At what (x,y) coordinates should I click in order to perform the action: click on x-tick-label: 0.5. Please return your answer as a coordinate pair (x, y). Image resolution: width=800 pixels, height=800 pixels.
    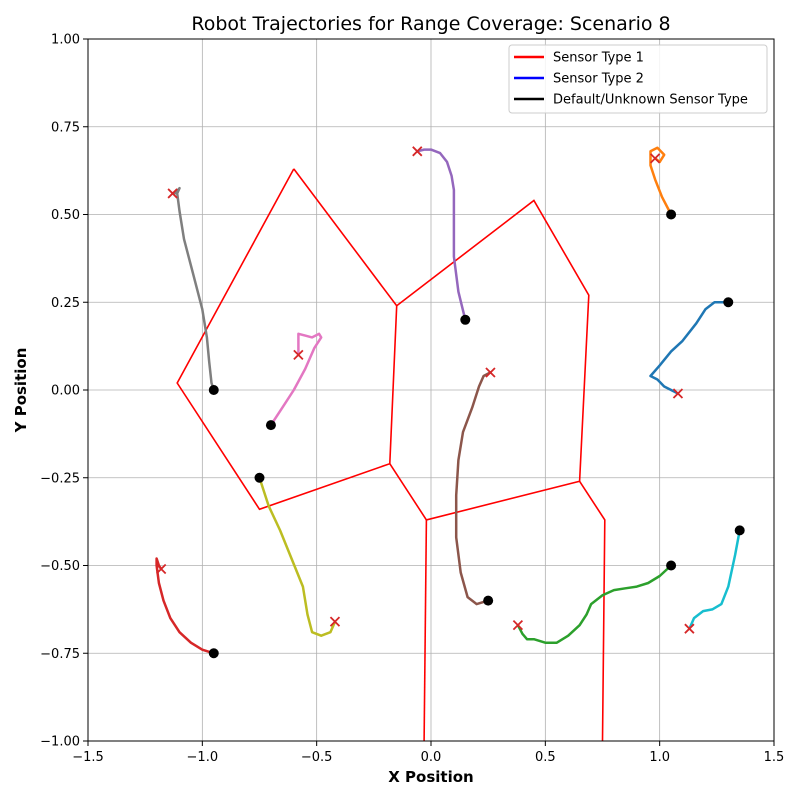
    Looking at the image, I should click on (545, 757).